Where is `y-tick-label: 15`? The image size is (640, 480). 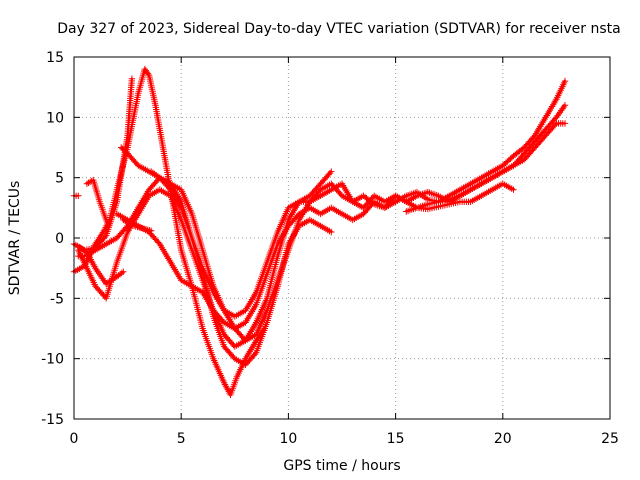
y-tick-label: 15 is located at coordinates (55, 58).